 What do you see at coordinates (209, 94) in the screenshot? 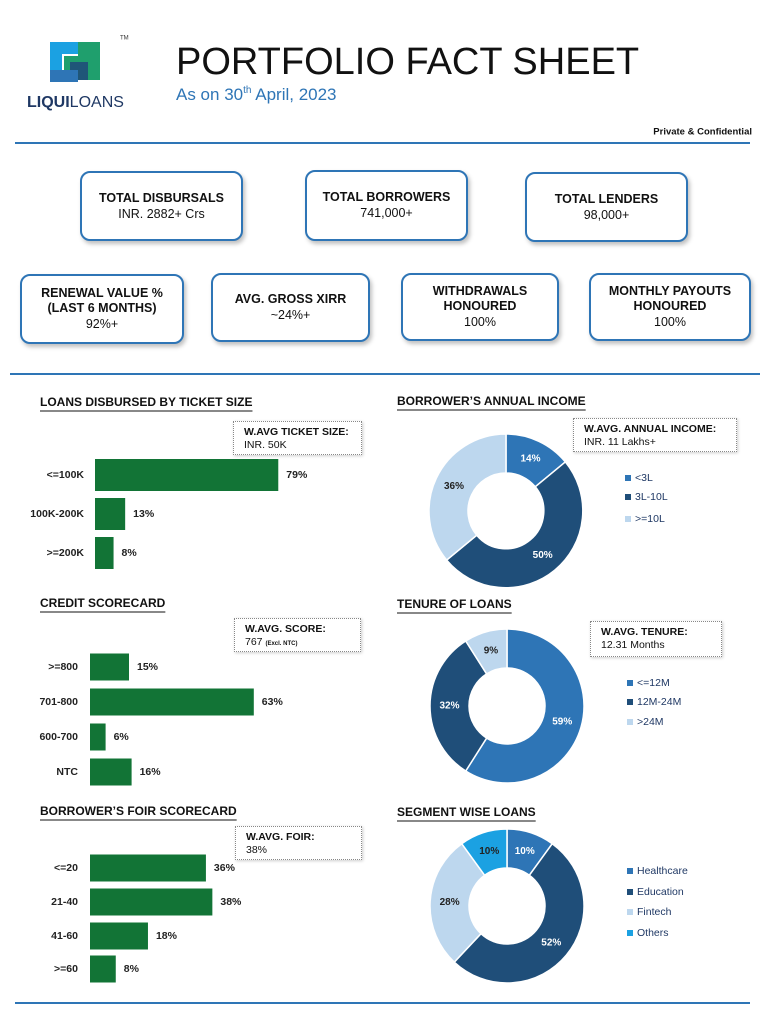
I see `subtitle-part: As on 30` at bounding box center [209, 94].